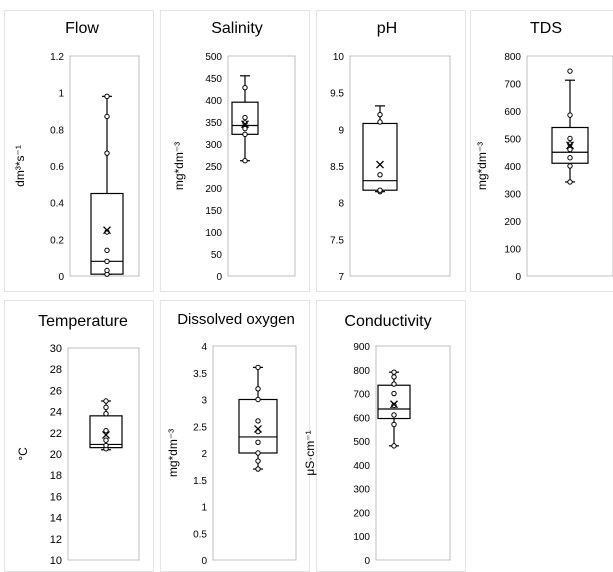 Image resolution: width=613 pixels, height=572 pixels. I want to click on panel-dissolved-oxygen, so click(235, 436).